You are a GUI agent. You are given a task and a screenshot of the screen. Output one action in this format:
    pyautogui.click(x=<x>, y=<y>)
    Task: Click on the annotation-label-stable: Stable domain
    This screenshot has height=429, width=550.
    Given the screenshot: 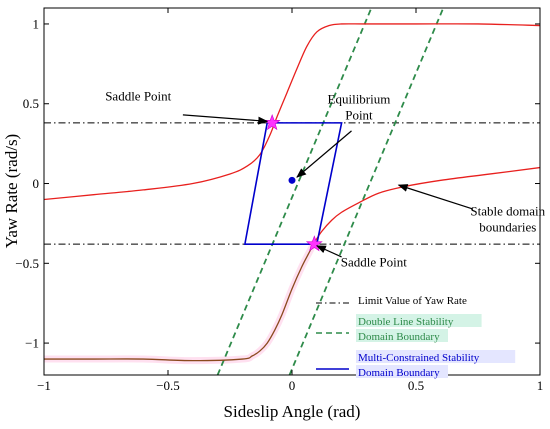 What is the action you would take?
    pyautogui.click(x=507, y=210)
    